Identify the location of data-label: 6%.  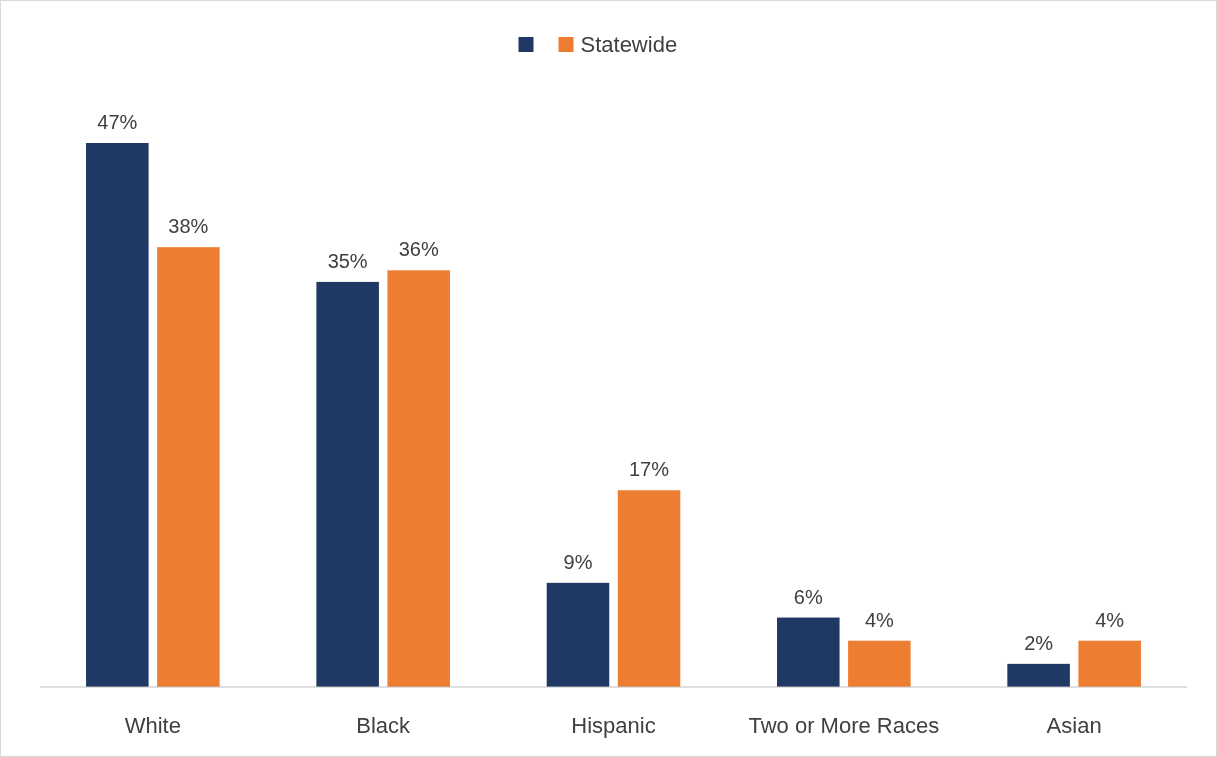
(808, 596).